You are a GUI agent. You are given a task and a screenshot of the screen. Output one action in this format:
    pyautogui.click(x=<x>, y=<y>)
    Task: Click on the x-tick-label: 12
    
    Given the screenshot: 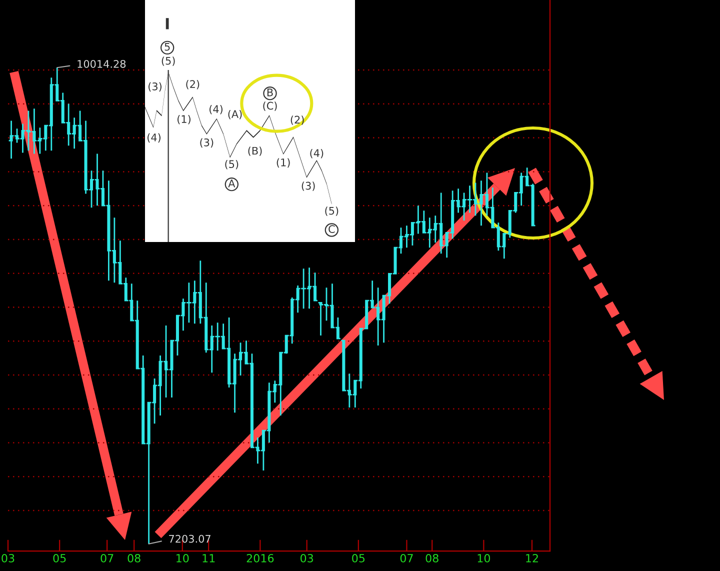 What is the action you would take?
    pyautogui.click(x=532, y=558)
    